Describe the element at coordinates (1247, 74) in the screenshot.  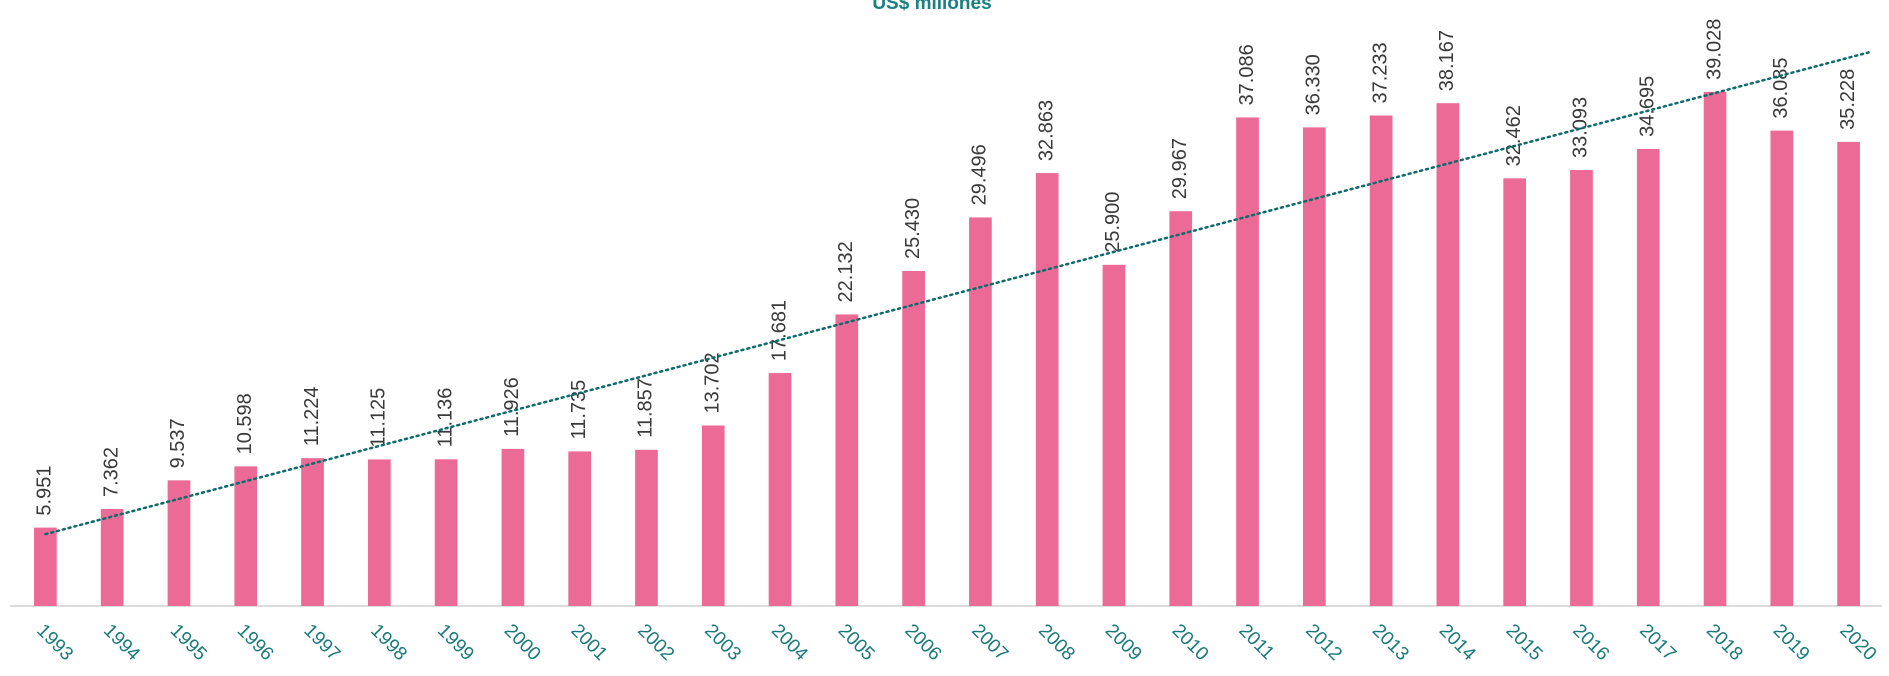
I see `data-label: 37.086` at that location.